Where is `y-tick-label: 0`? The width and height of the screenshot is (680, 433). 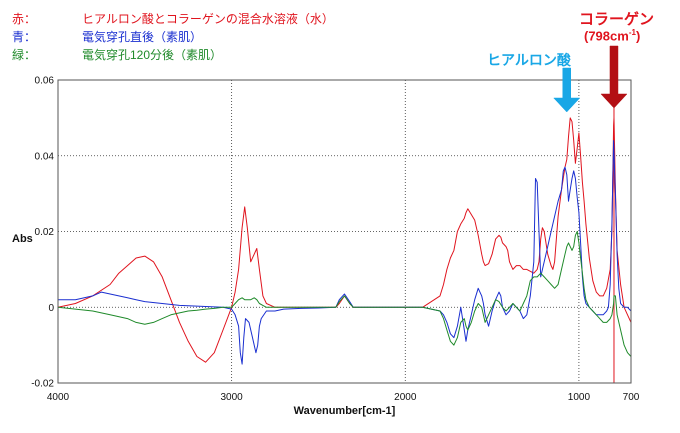
y-tick-label: 0 is located at coordinates (51, 308).